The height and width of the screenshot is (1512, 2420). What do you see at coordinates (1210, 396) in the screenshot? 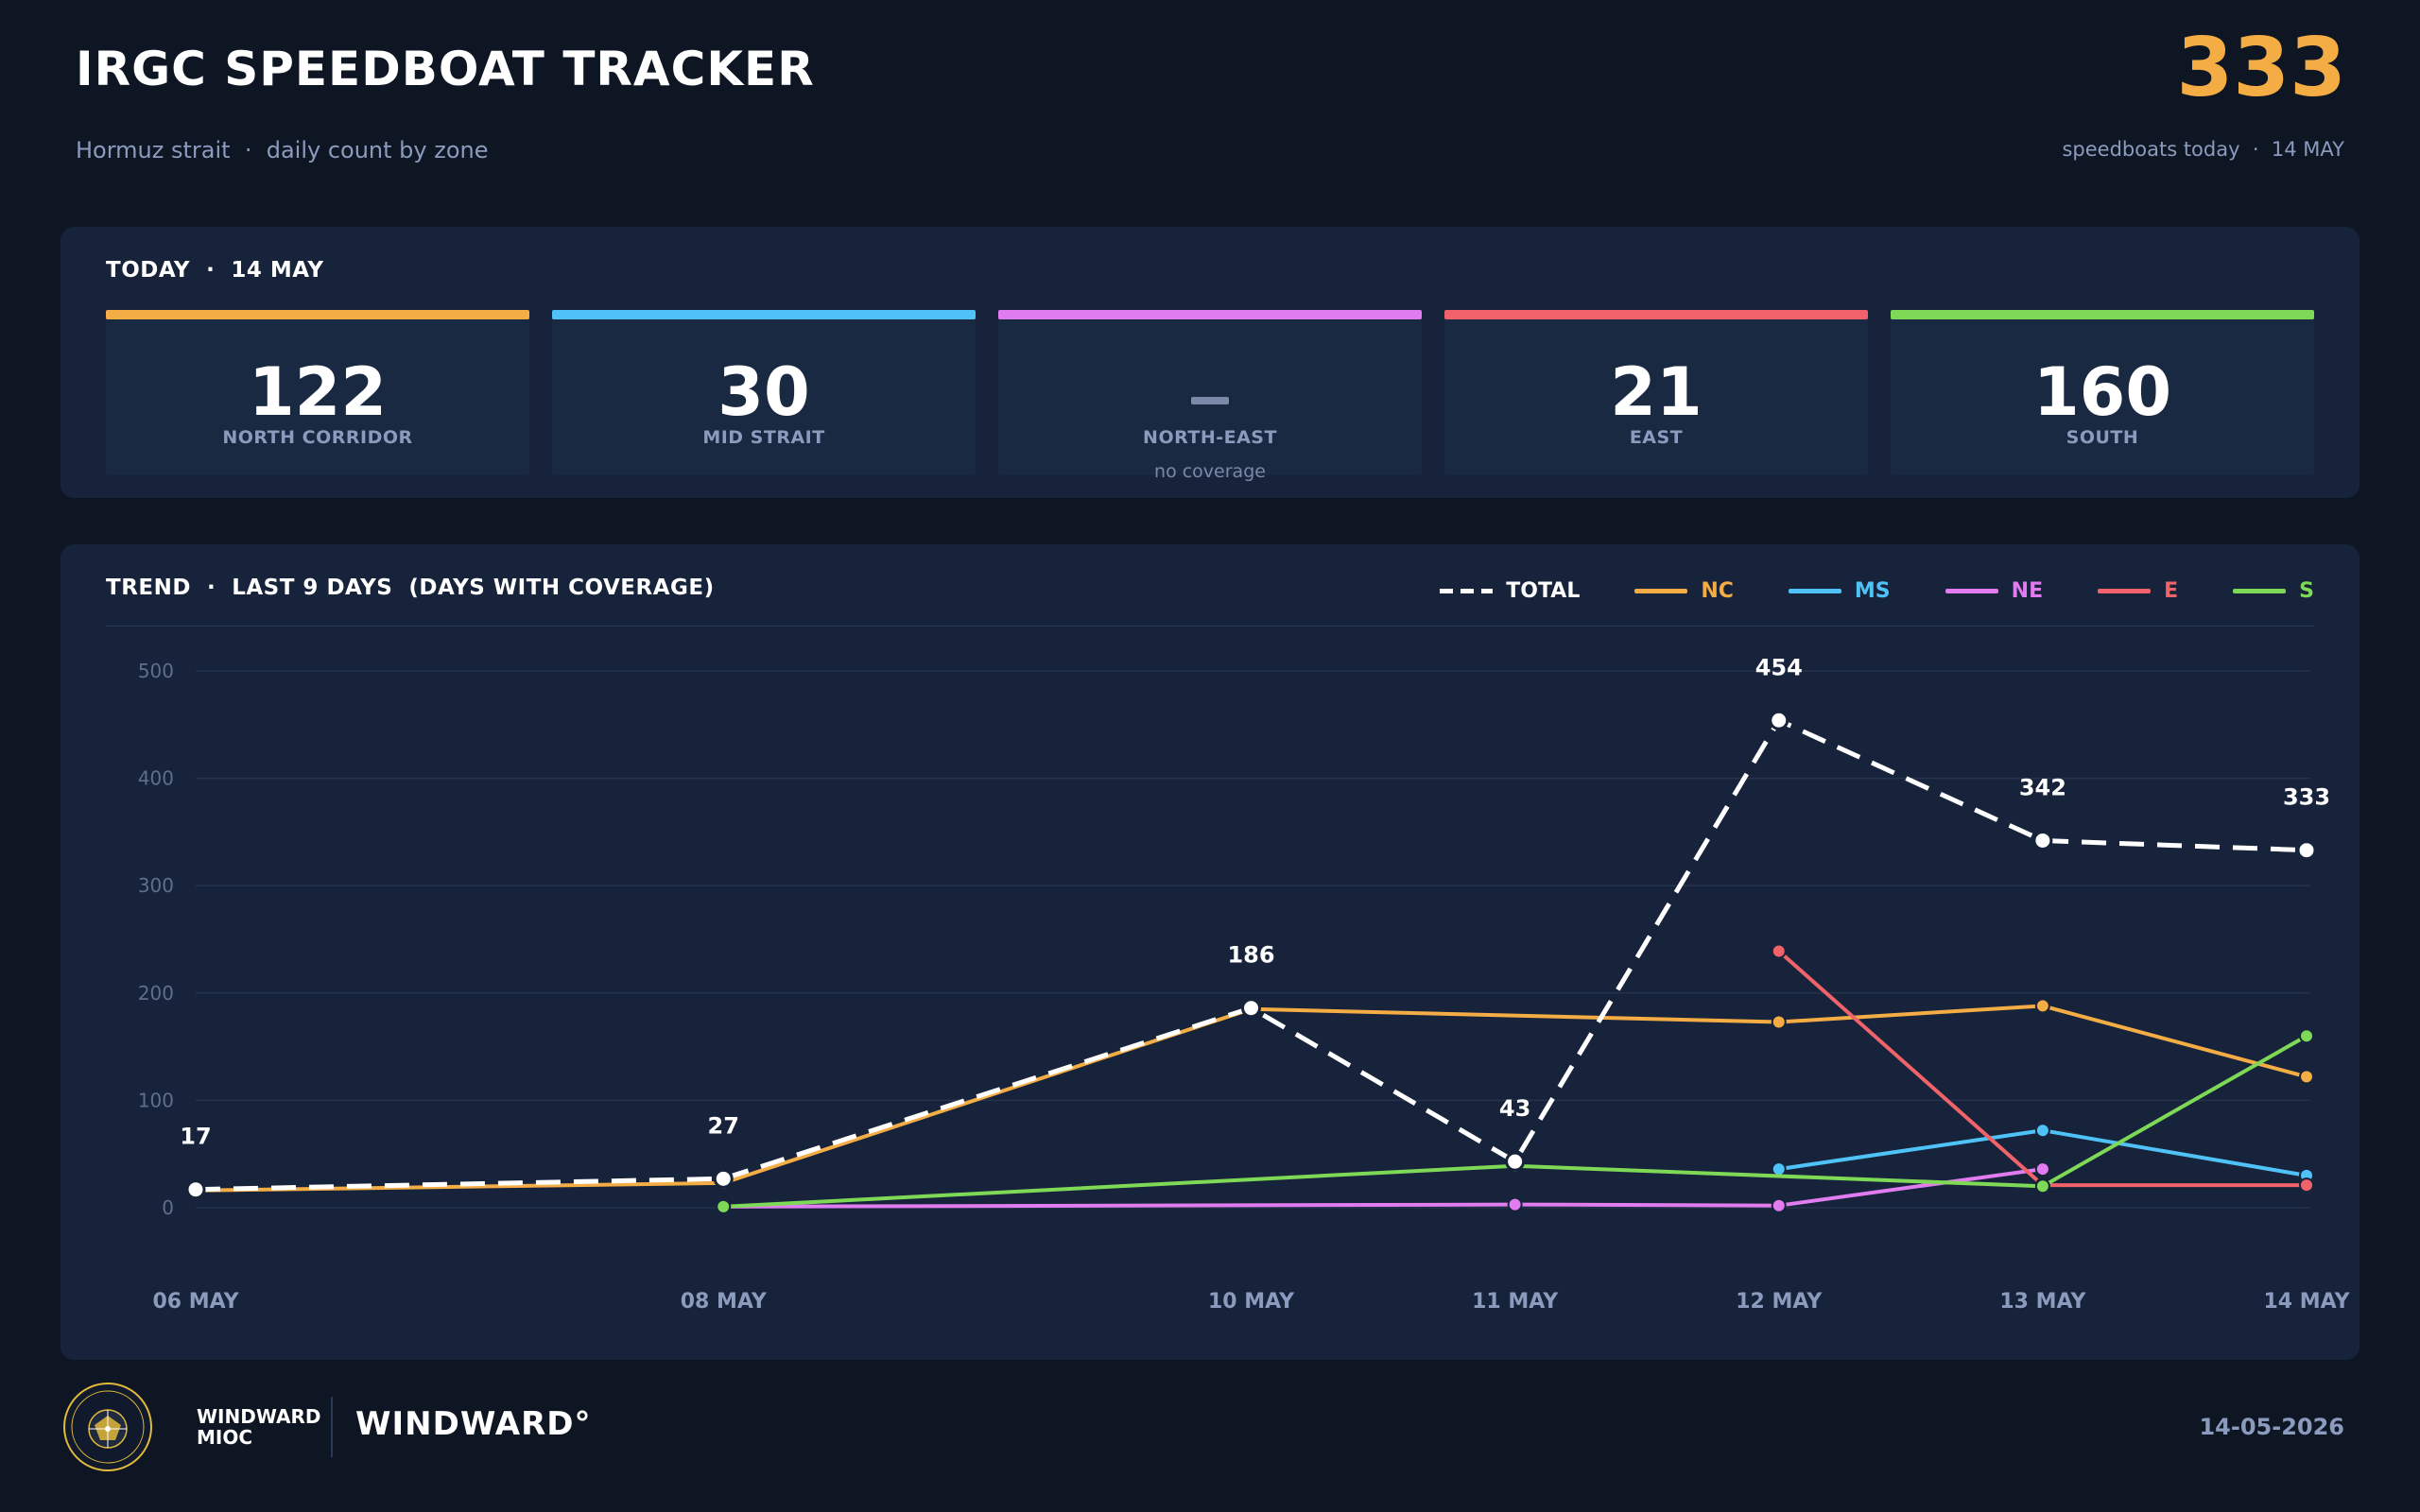
I see `zone-card: NORTH-EAST no coverage` at bounding box center [1210, 396].